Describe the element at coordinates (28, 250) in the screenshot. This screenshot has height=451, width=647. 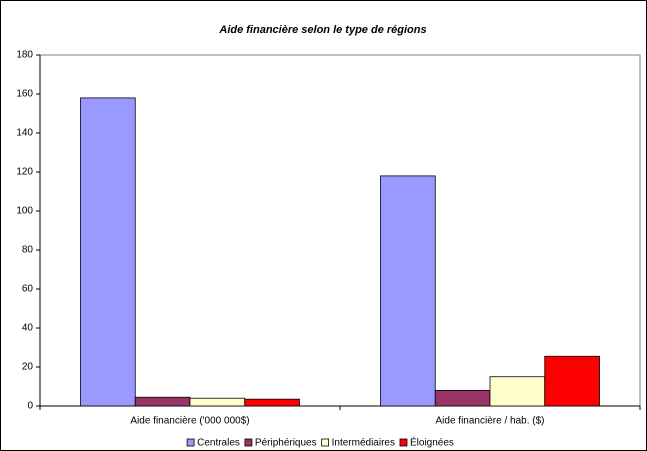
I see `y-tick-label: 80` at that location.